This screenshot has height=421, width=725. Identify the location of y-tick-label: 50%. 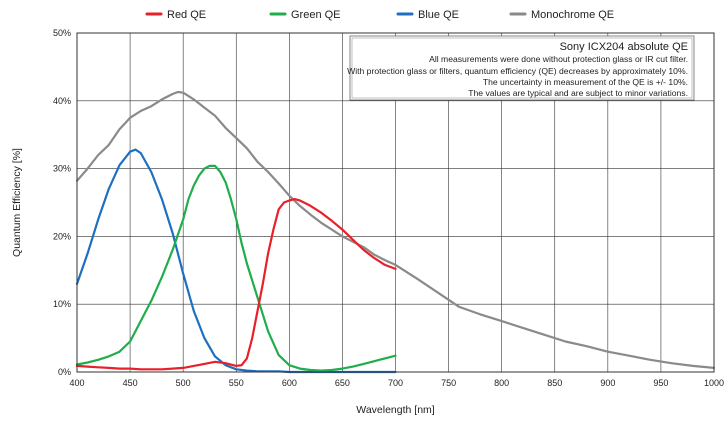
(62, 33).